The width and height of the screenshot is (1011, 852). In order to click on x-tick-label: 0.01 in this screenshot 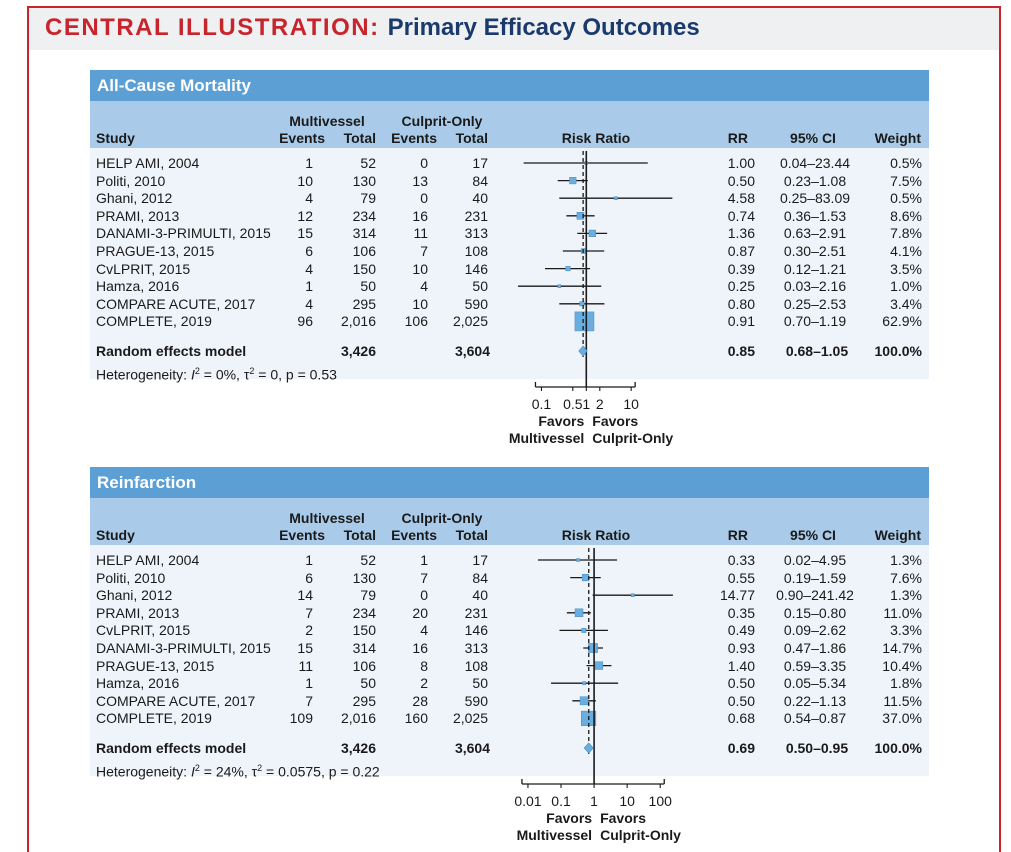, I will do `click(528, 801)`.